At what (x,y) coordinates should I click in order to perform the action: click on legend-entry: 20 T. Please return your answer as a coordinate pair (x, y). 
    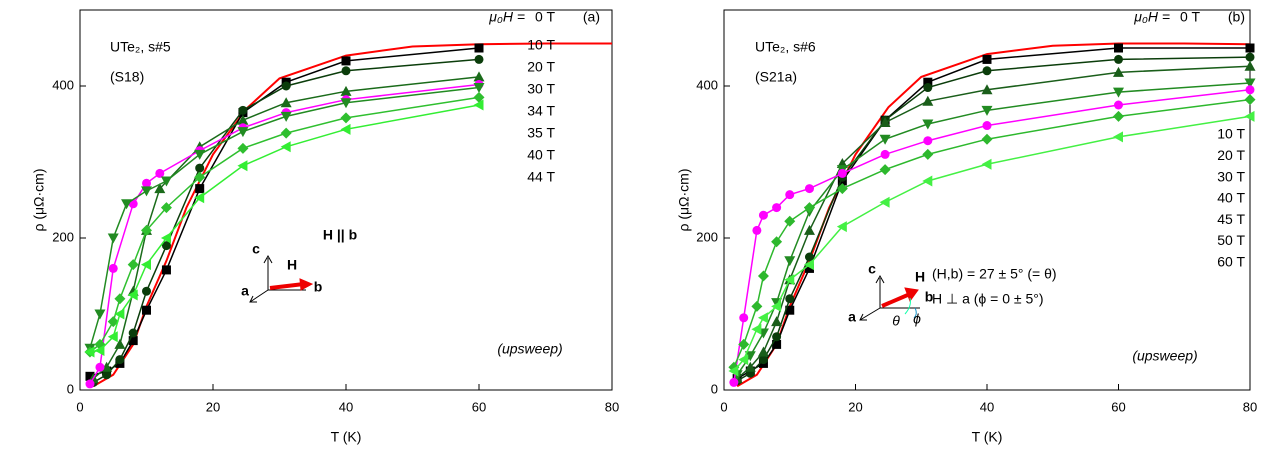
    Looking at the image, I should click on (541, 67).